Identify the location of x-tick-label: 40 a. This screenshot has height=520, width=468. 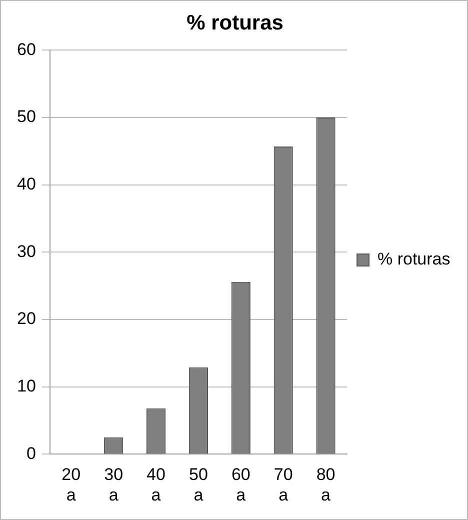
(156, 484).